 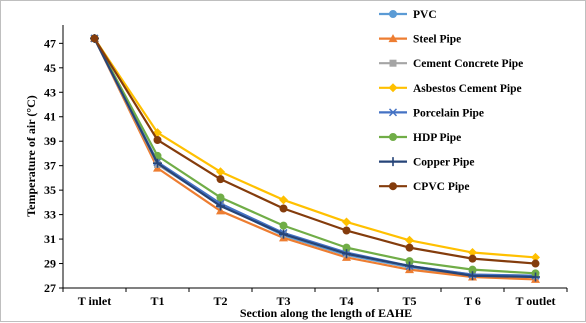 What do you see at coordinates (472, 301) in the screenshot?
I see `x-tick-label: T 6` at bounding box center [472, 301].